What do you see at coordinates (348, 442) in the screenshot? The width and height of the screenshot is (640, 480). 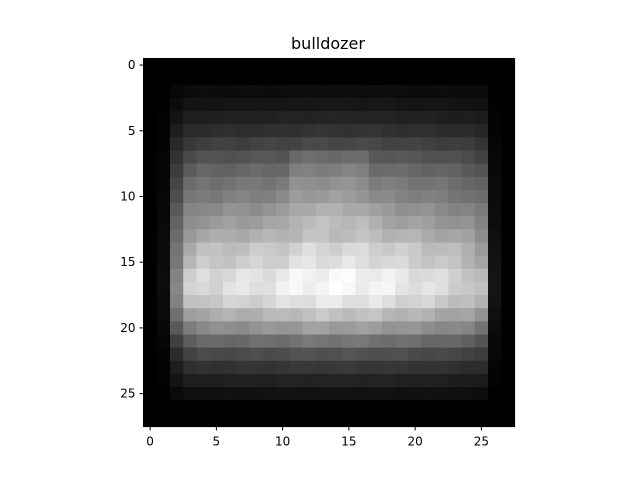 I see `x-tick-label: 15` at bounding box center [348, 442].